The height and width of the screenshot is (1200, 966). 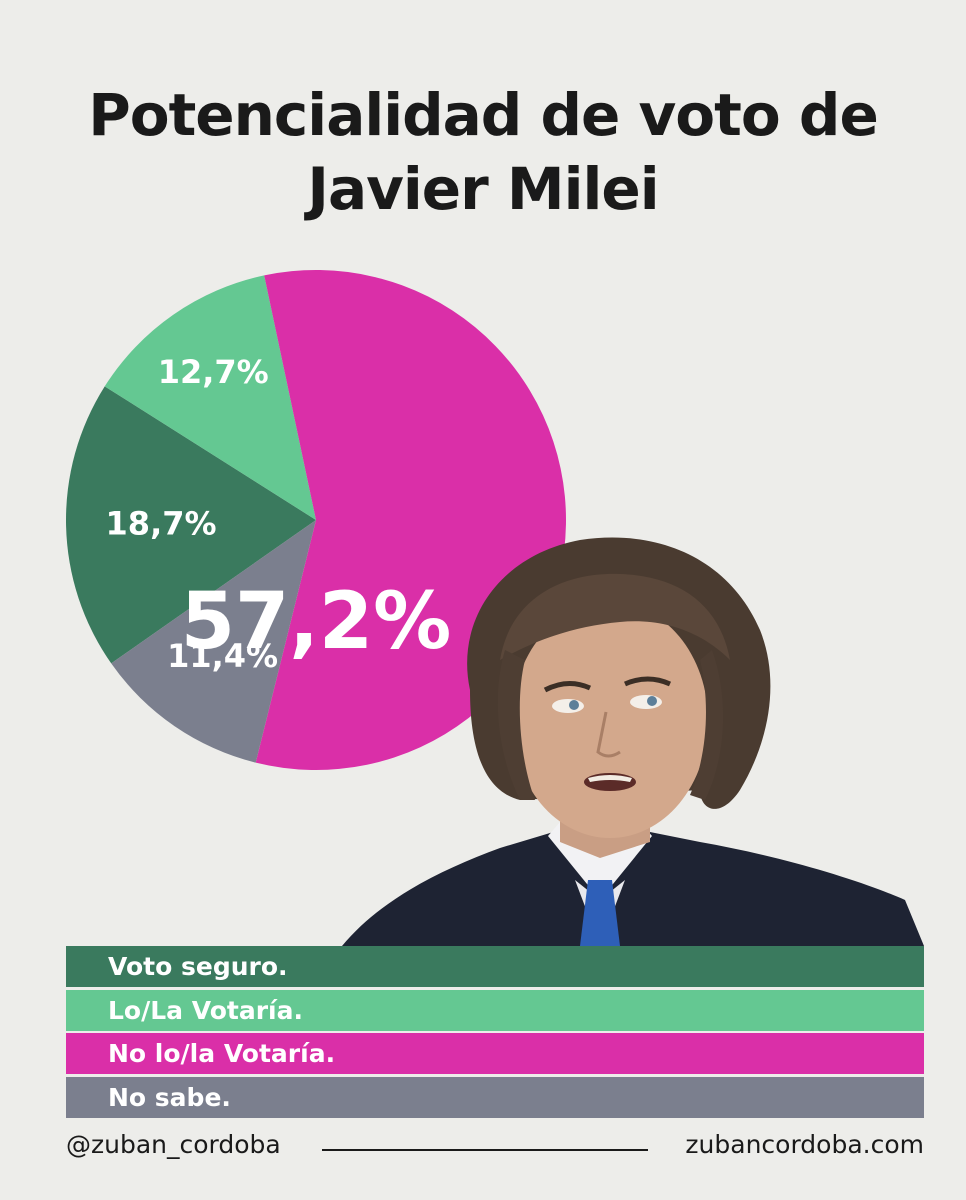 I want to click on legend-item-no-lo-la-votaria: No lo/la Votaría., so click(x=495, y=1053).